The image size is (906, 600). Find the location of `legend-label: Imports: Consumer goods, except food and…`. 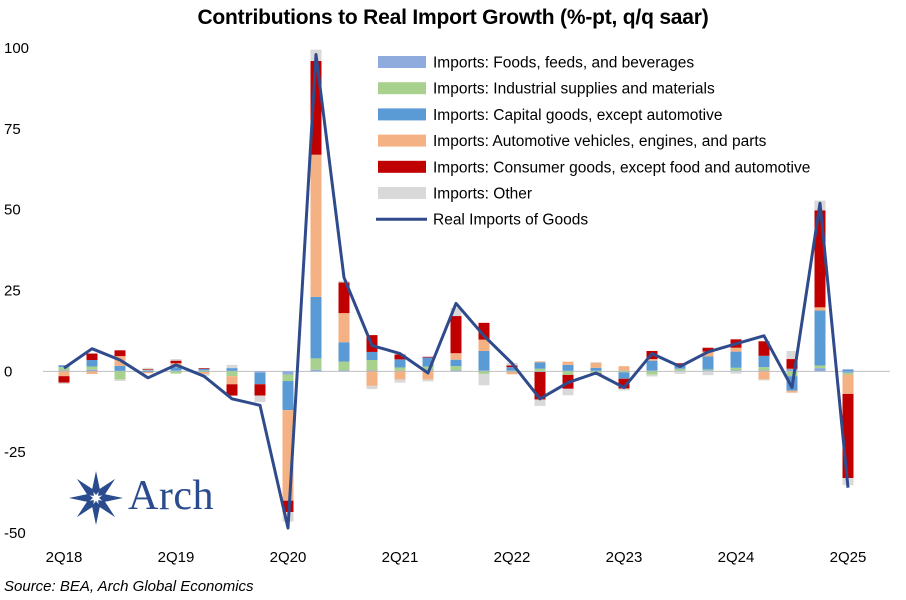

legend-label: Imports: Consumer goods, except food and… is located at coordinates (621, 167).